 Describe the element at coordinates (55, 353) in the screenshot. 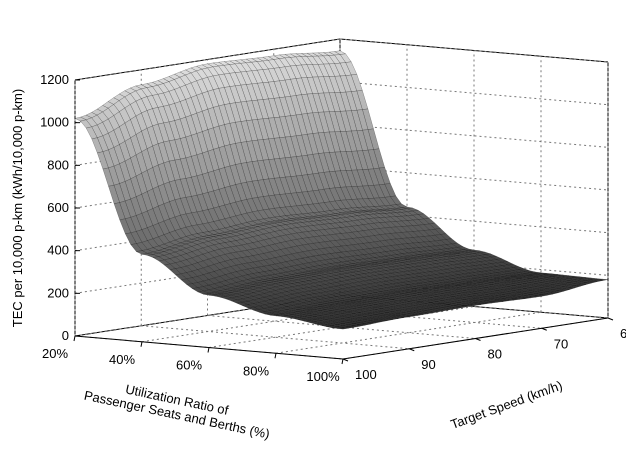

I see `x-tick-label: 20%` at that location.